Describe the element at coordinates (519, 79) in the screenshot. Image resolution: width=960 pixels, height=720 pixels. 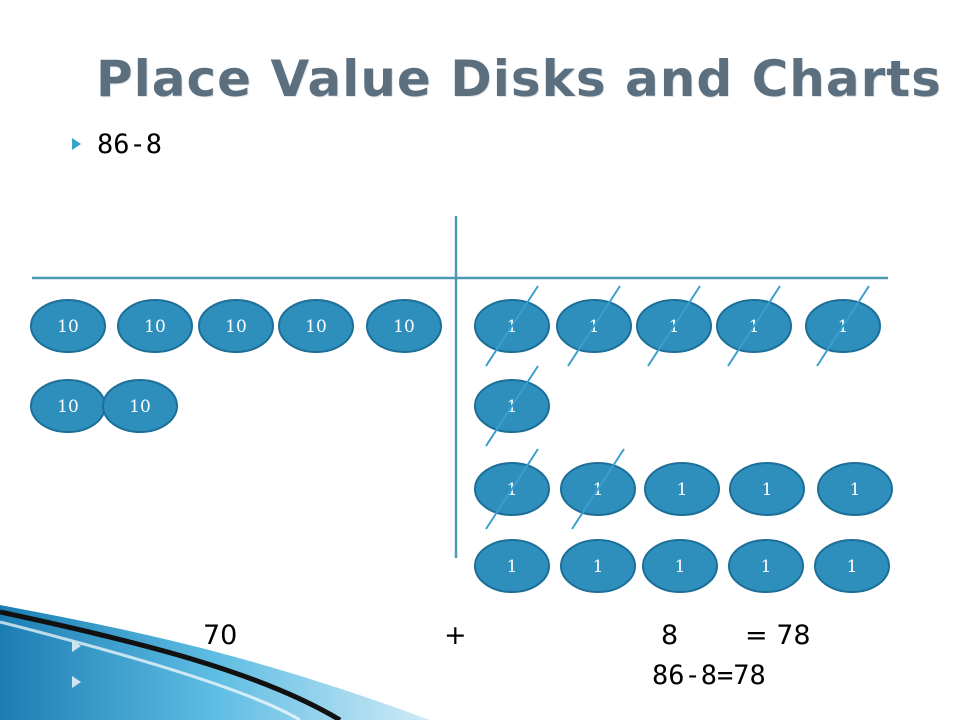
I see `slide-title: Place Value Disks and Charts` at that location.